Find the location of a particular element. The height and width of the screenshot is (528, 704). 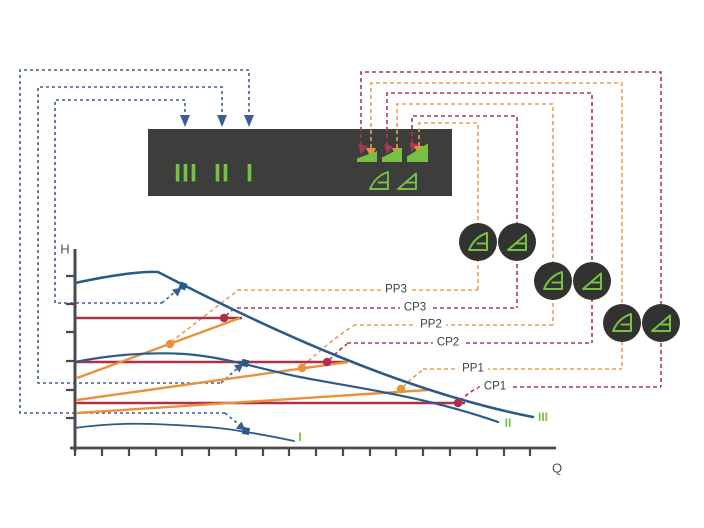

pp2-badge is located at coordinates (553, 281).